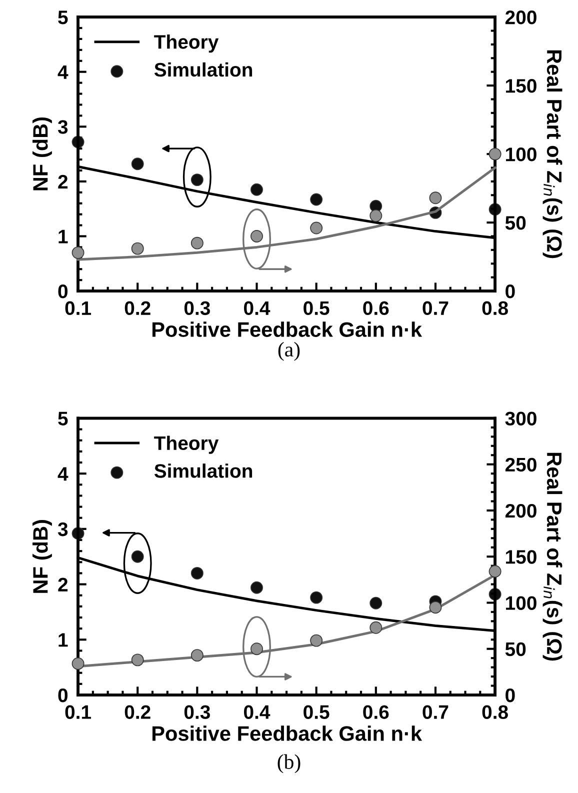 Image resolution: width=578 pixels, height=793 pixels. I want to click on text: (b), so click(289, 764).